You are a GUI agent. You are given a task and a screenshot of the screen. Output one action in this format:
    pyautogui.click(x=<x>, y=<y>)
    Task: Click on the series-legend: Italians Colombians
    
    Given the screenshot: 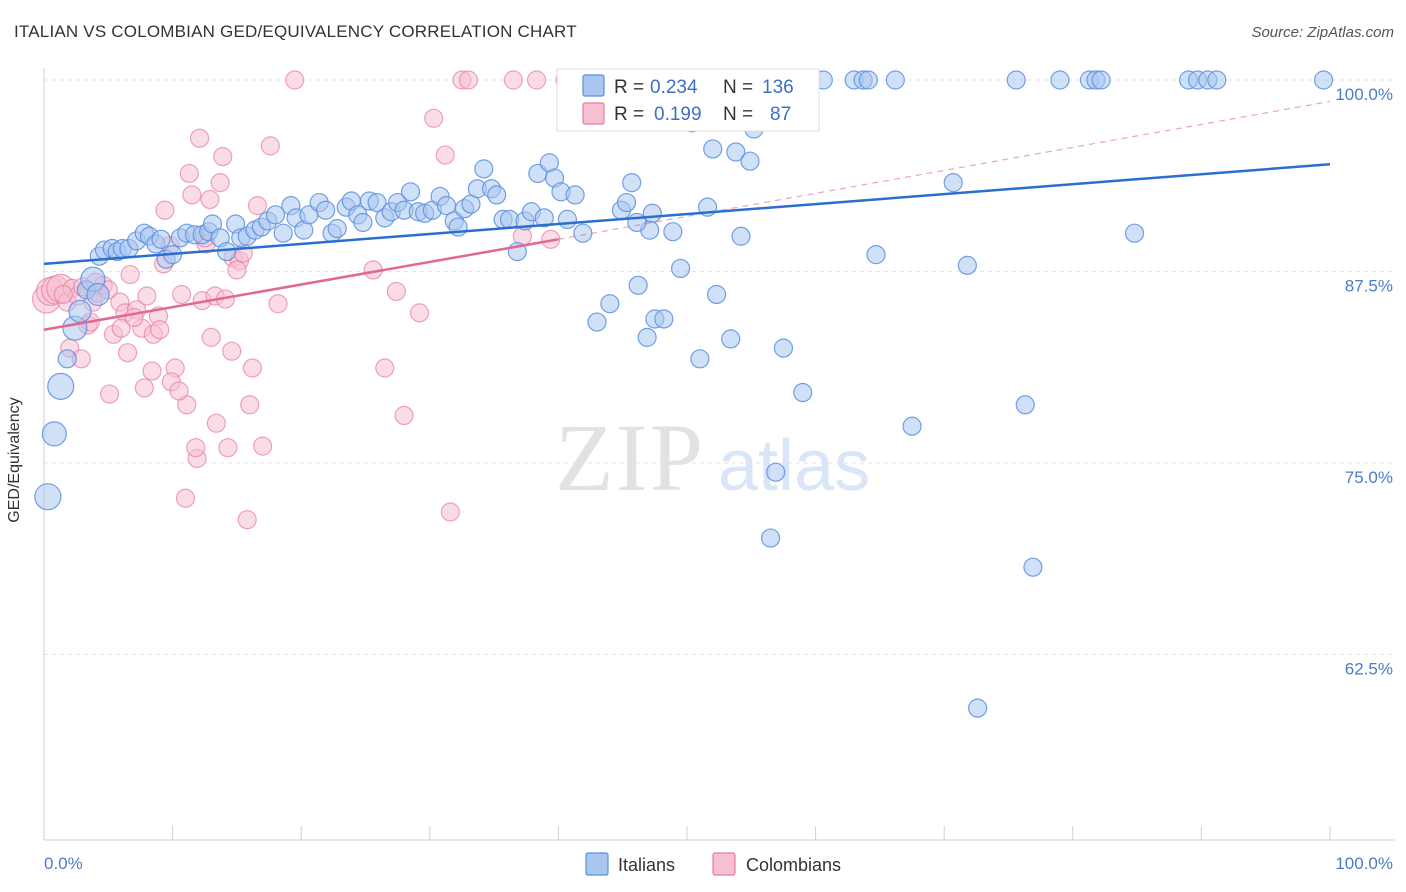 What is the action you would take?
    pyautogui.click(x=713, y=864)
    